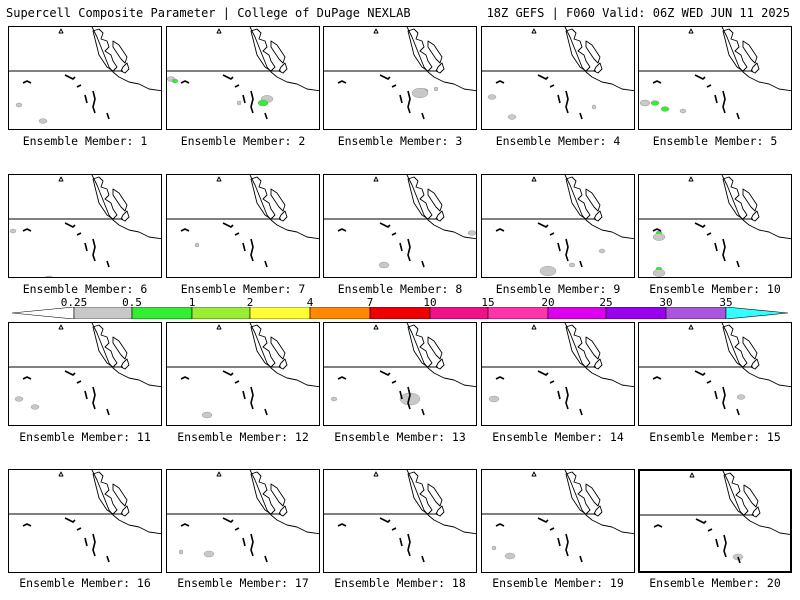 Image resolution: width=800 pixels, height=600 pixels. What do you see at coordinates (715, 289) in the screenshot?
I see `panel-label: Ensemble Member: 10` at bounding box center [715, 289].